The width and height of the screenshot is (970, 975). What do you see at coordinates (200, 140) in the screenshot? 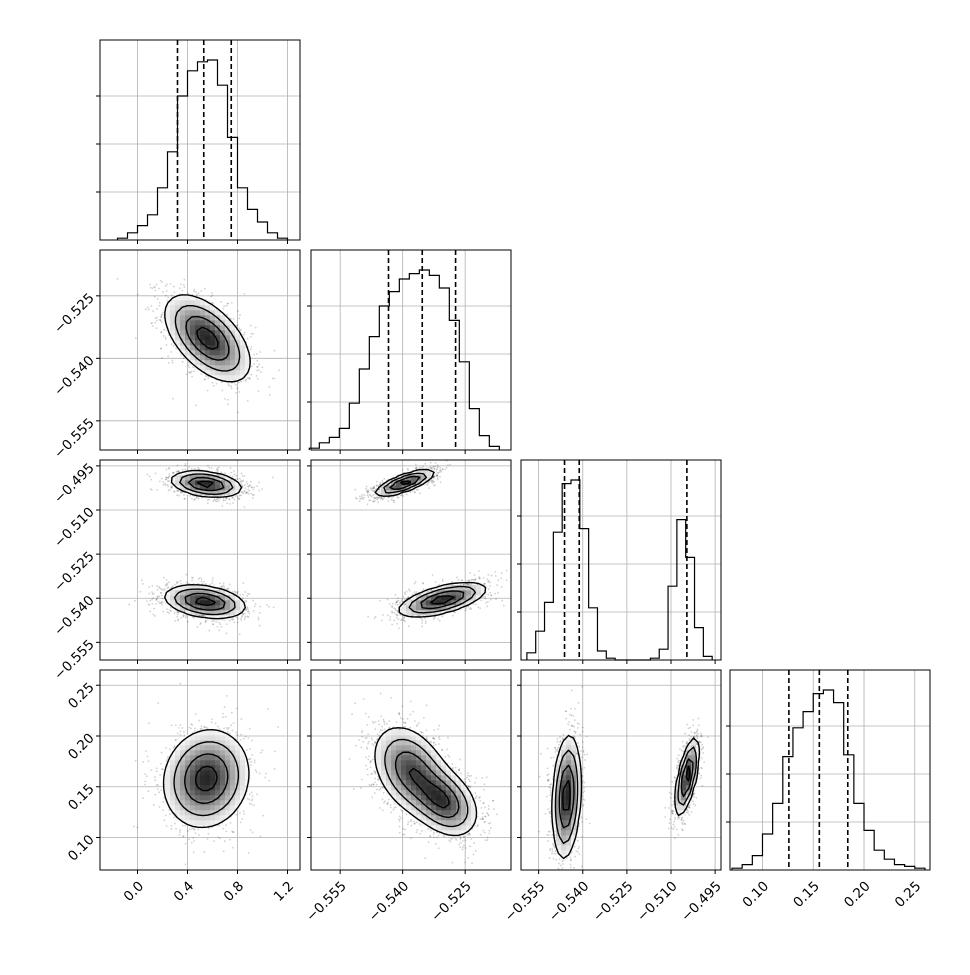
I see `hist-0-bg` at bounding box center [200, 140].